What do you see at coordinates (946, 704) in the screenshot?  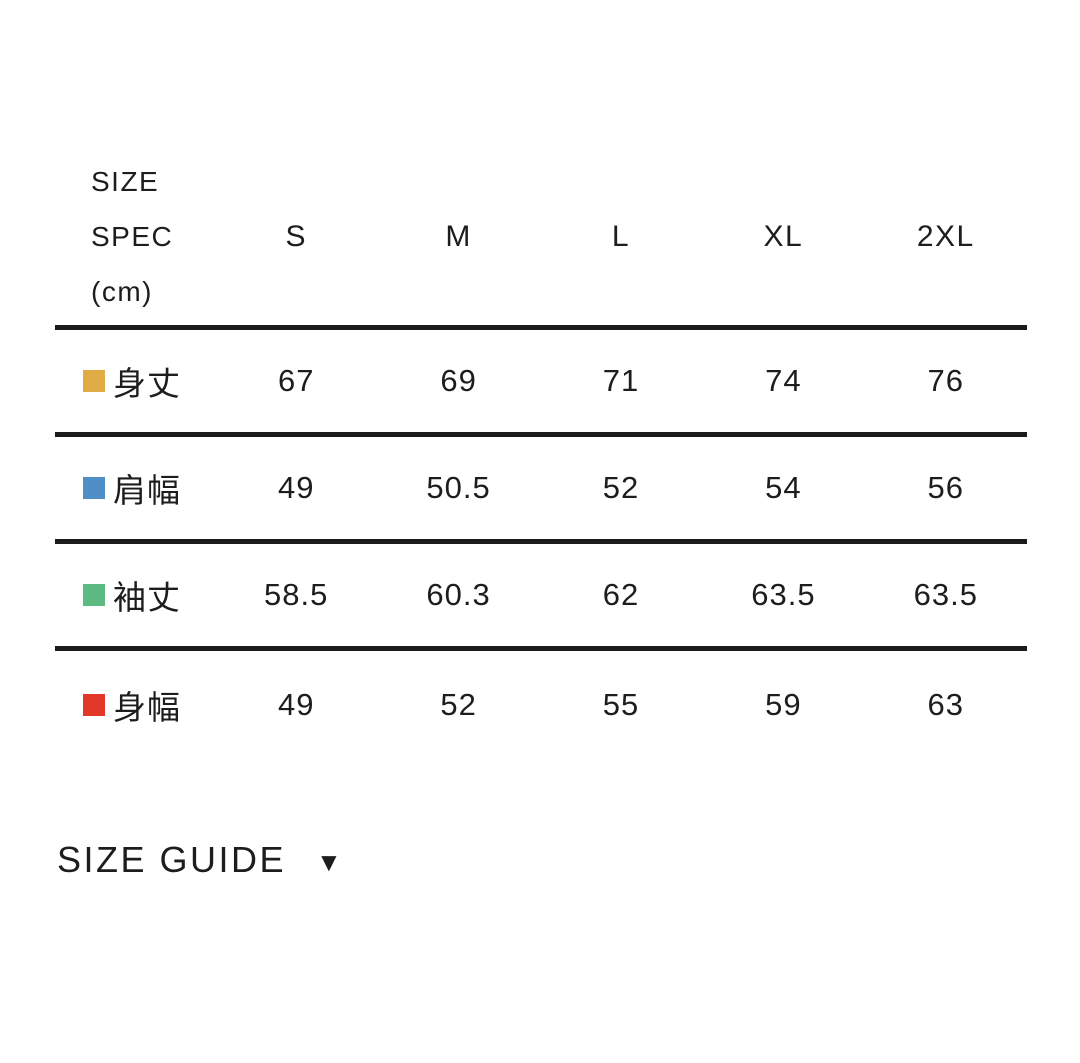 I see `value-cell: 63` at bounding box center [946, 704].